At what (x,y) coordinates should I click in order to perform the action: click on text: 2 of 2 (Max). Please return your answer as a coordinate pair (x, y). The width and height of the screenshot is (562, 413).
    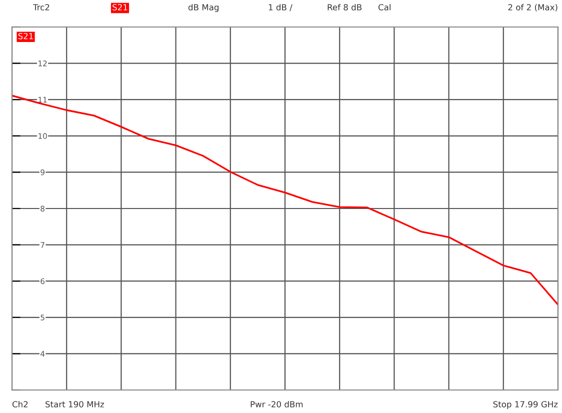
    Looking at the image, I should click on (533, 8).